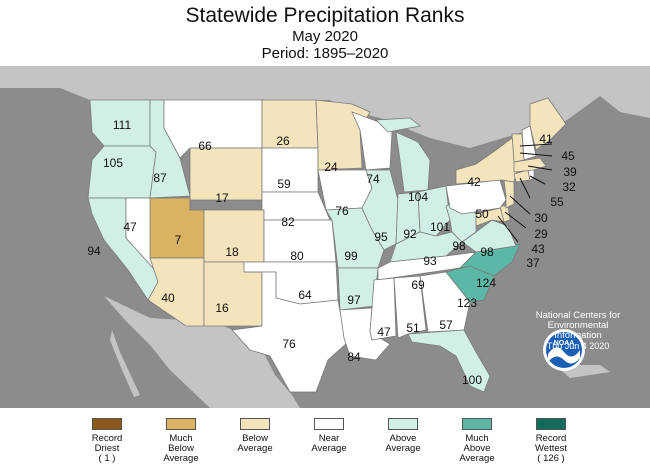 Image resolution: width=650 pixels, height=475 pixels. What do you see at coordinates (557, 202) in the screenshot?
I see `rank-RI: 55` at bounding box center [557, 202].